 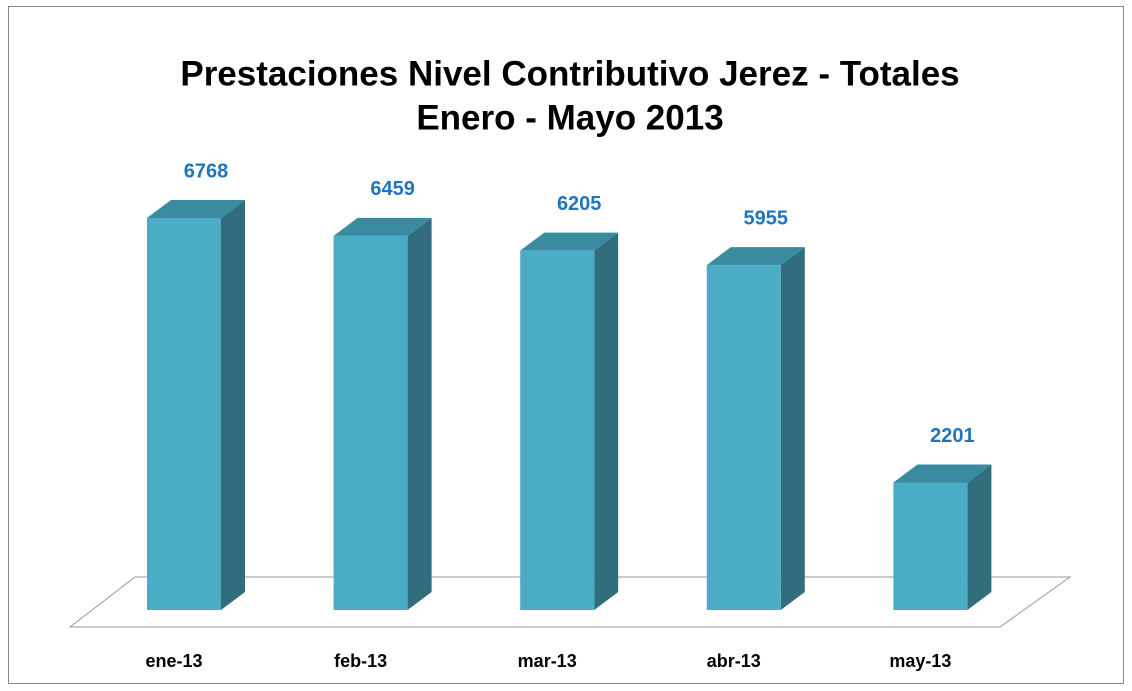 I want to click on value-label: 5955, so click(x=766, y=218).